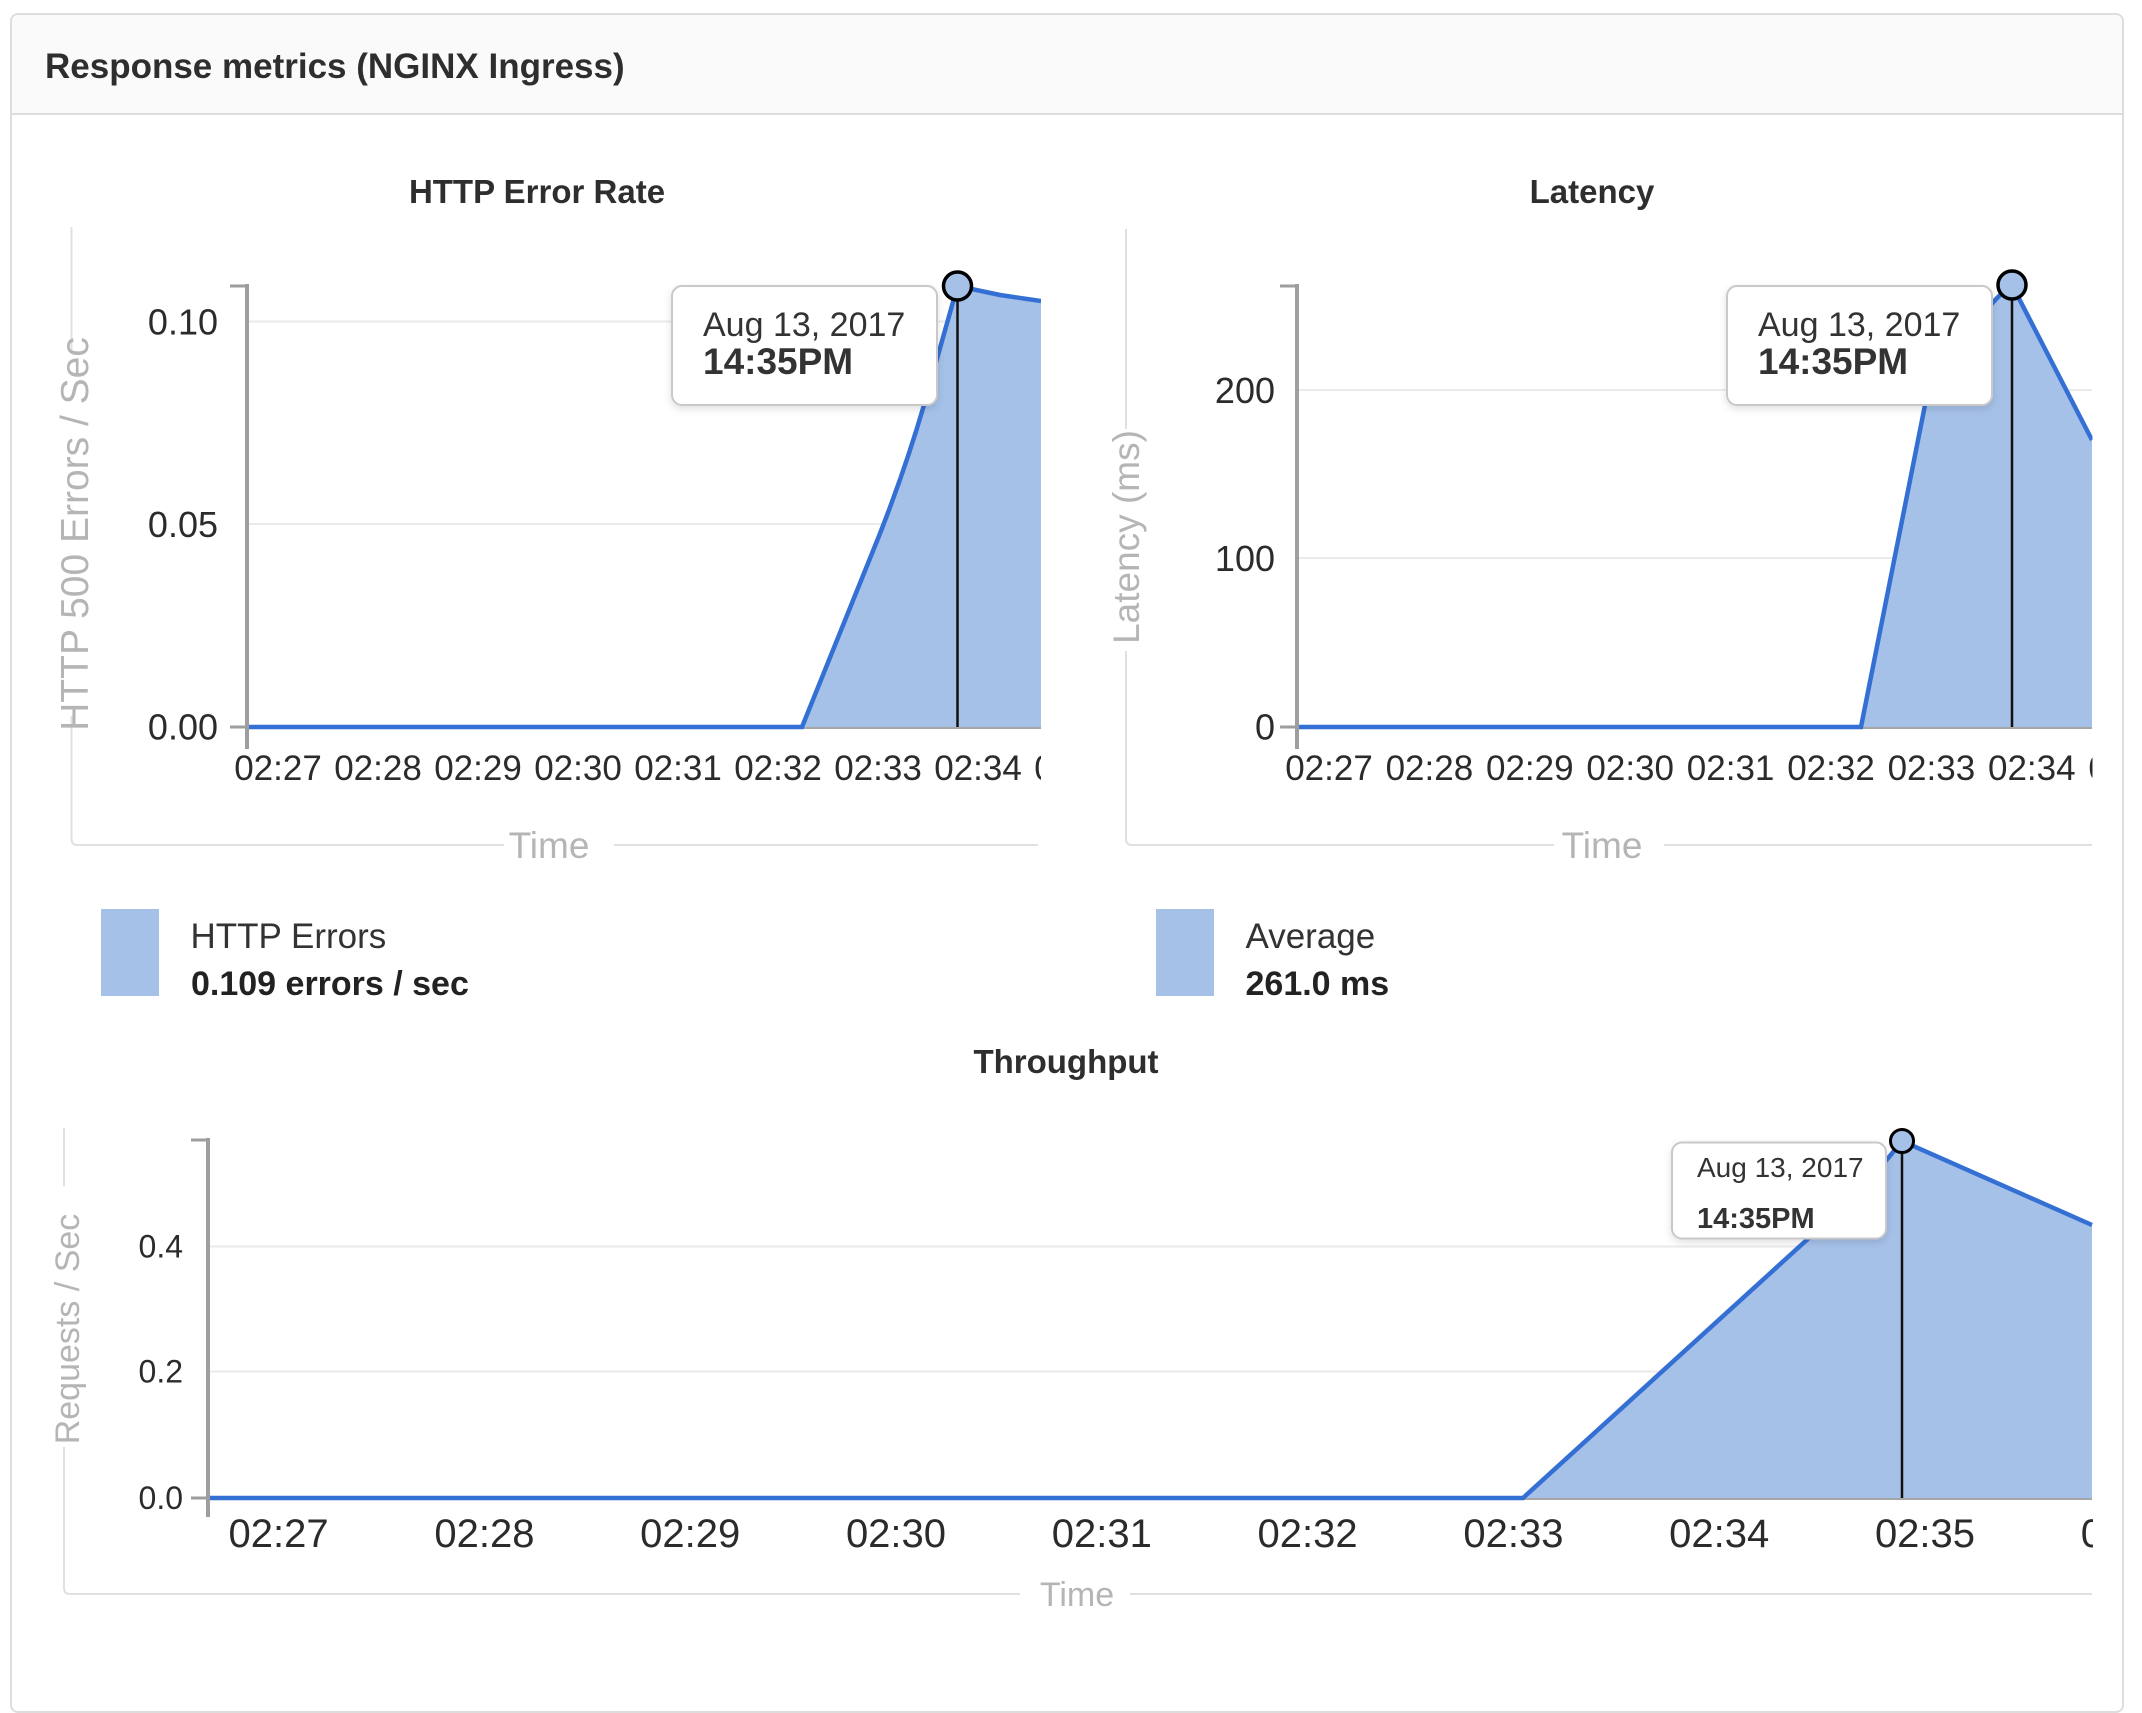 The width and height of the screenshot is (2142, 1713). Describe the element at coordinates (1311, 936) in the screenshot. I see `svg-text: Average` at that location.